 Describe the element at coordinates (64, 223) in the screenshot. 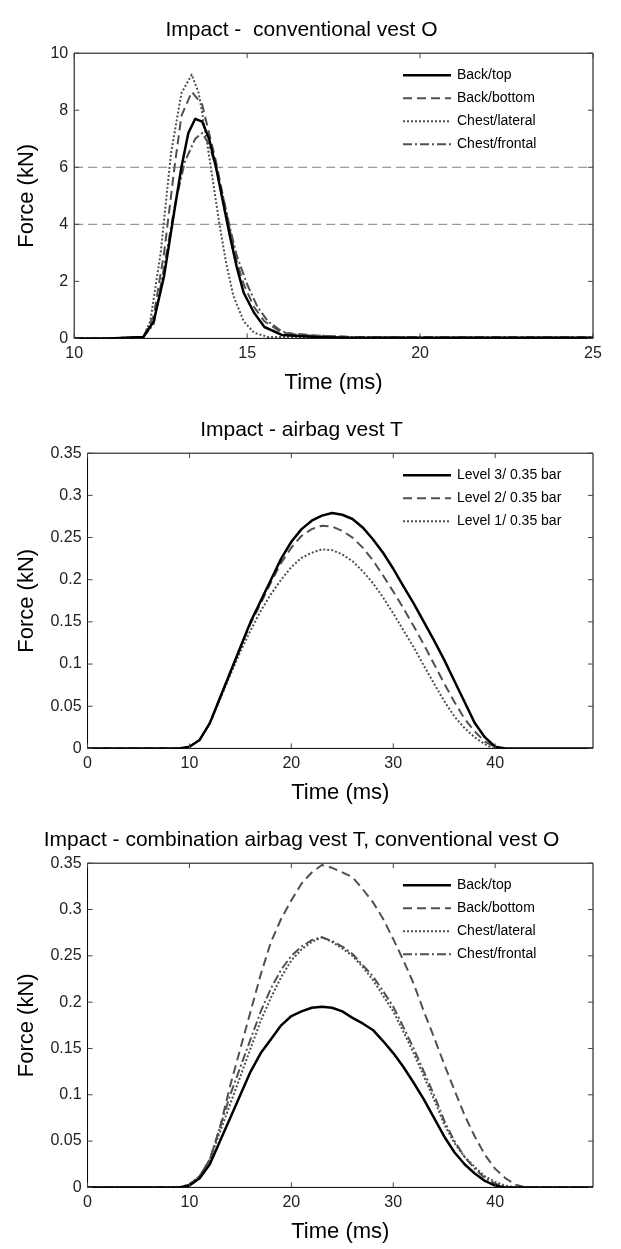

I see `y-tick-label: 4` at that location.